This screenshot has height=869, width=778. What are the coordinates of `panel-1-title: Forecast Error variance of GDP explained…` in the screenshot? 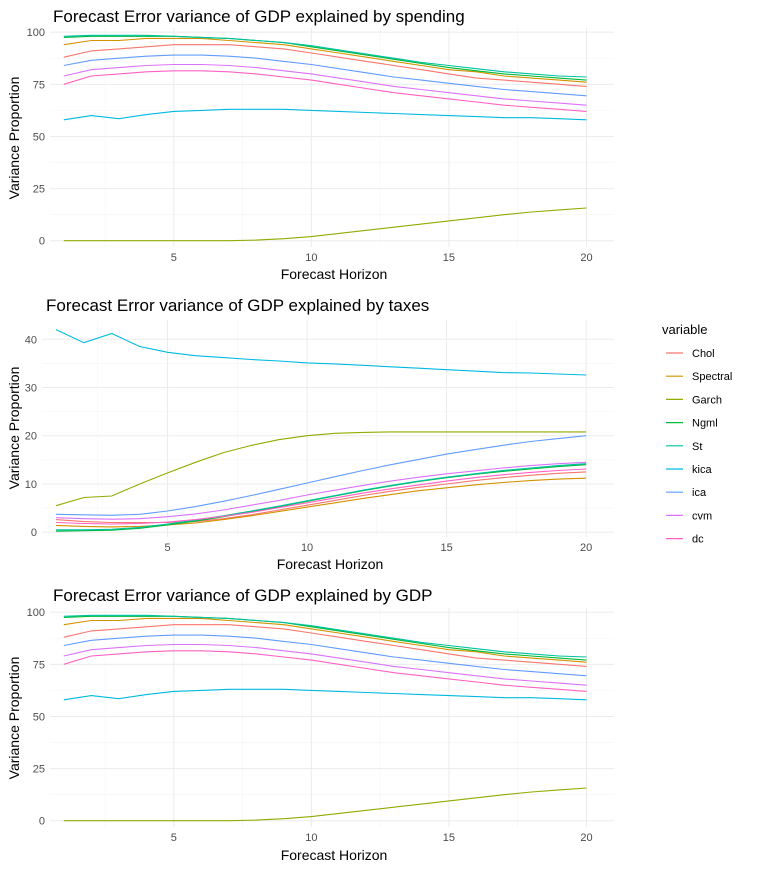 It's located at (259, 16).